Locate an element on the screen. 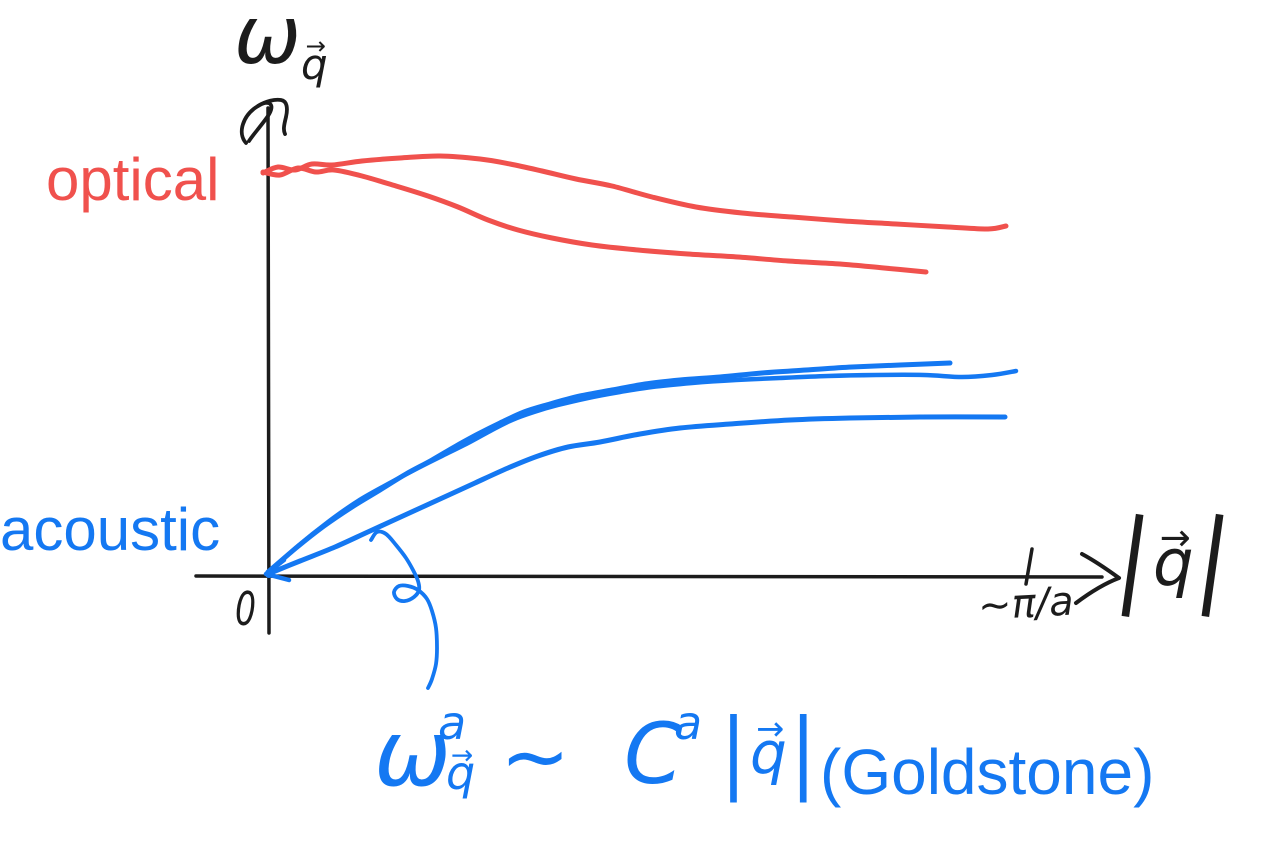 The image size is (1264, 841). y-axis-label: ω → q is located at coordinates (281, 43).